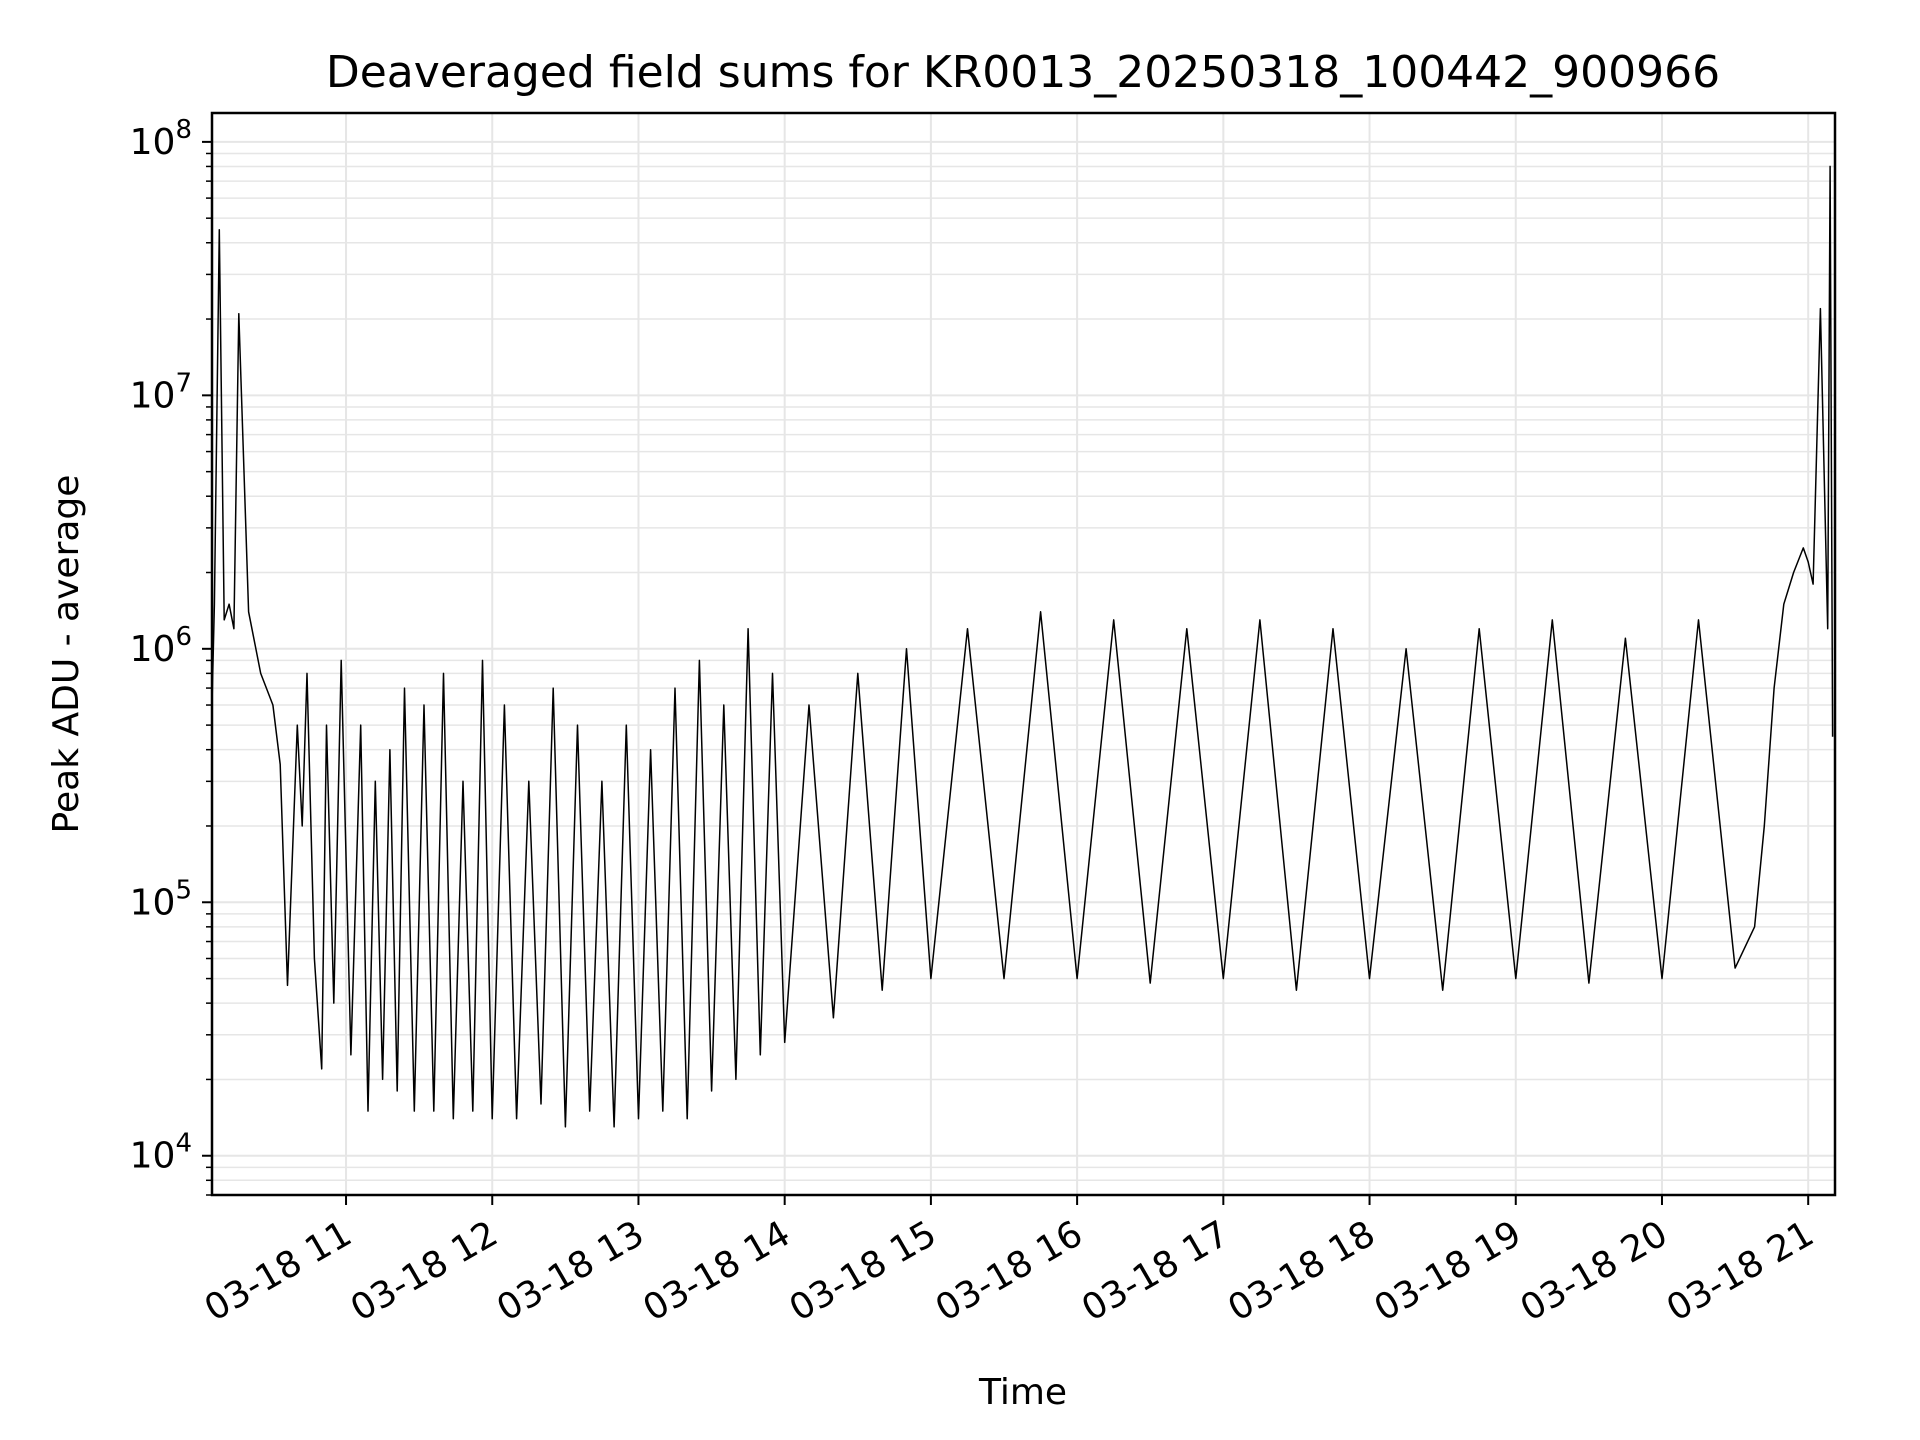  Describe the element at coordinates (1009, 1271) in the screenshot. I see `x-tick-label: 03-18 16` at that location.